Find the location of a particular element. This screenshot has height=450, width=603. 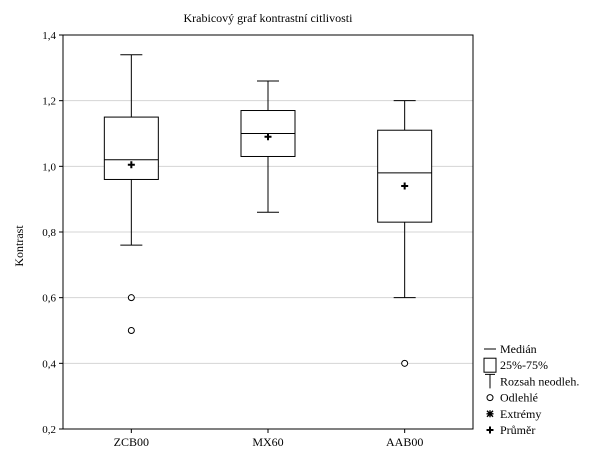

legend-label: Medián is located at coordinates (518, 349).